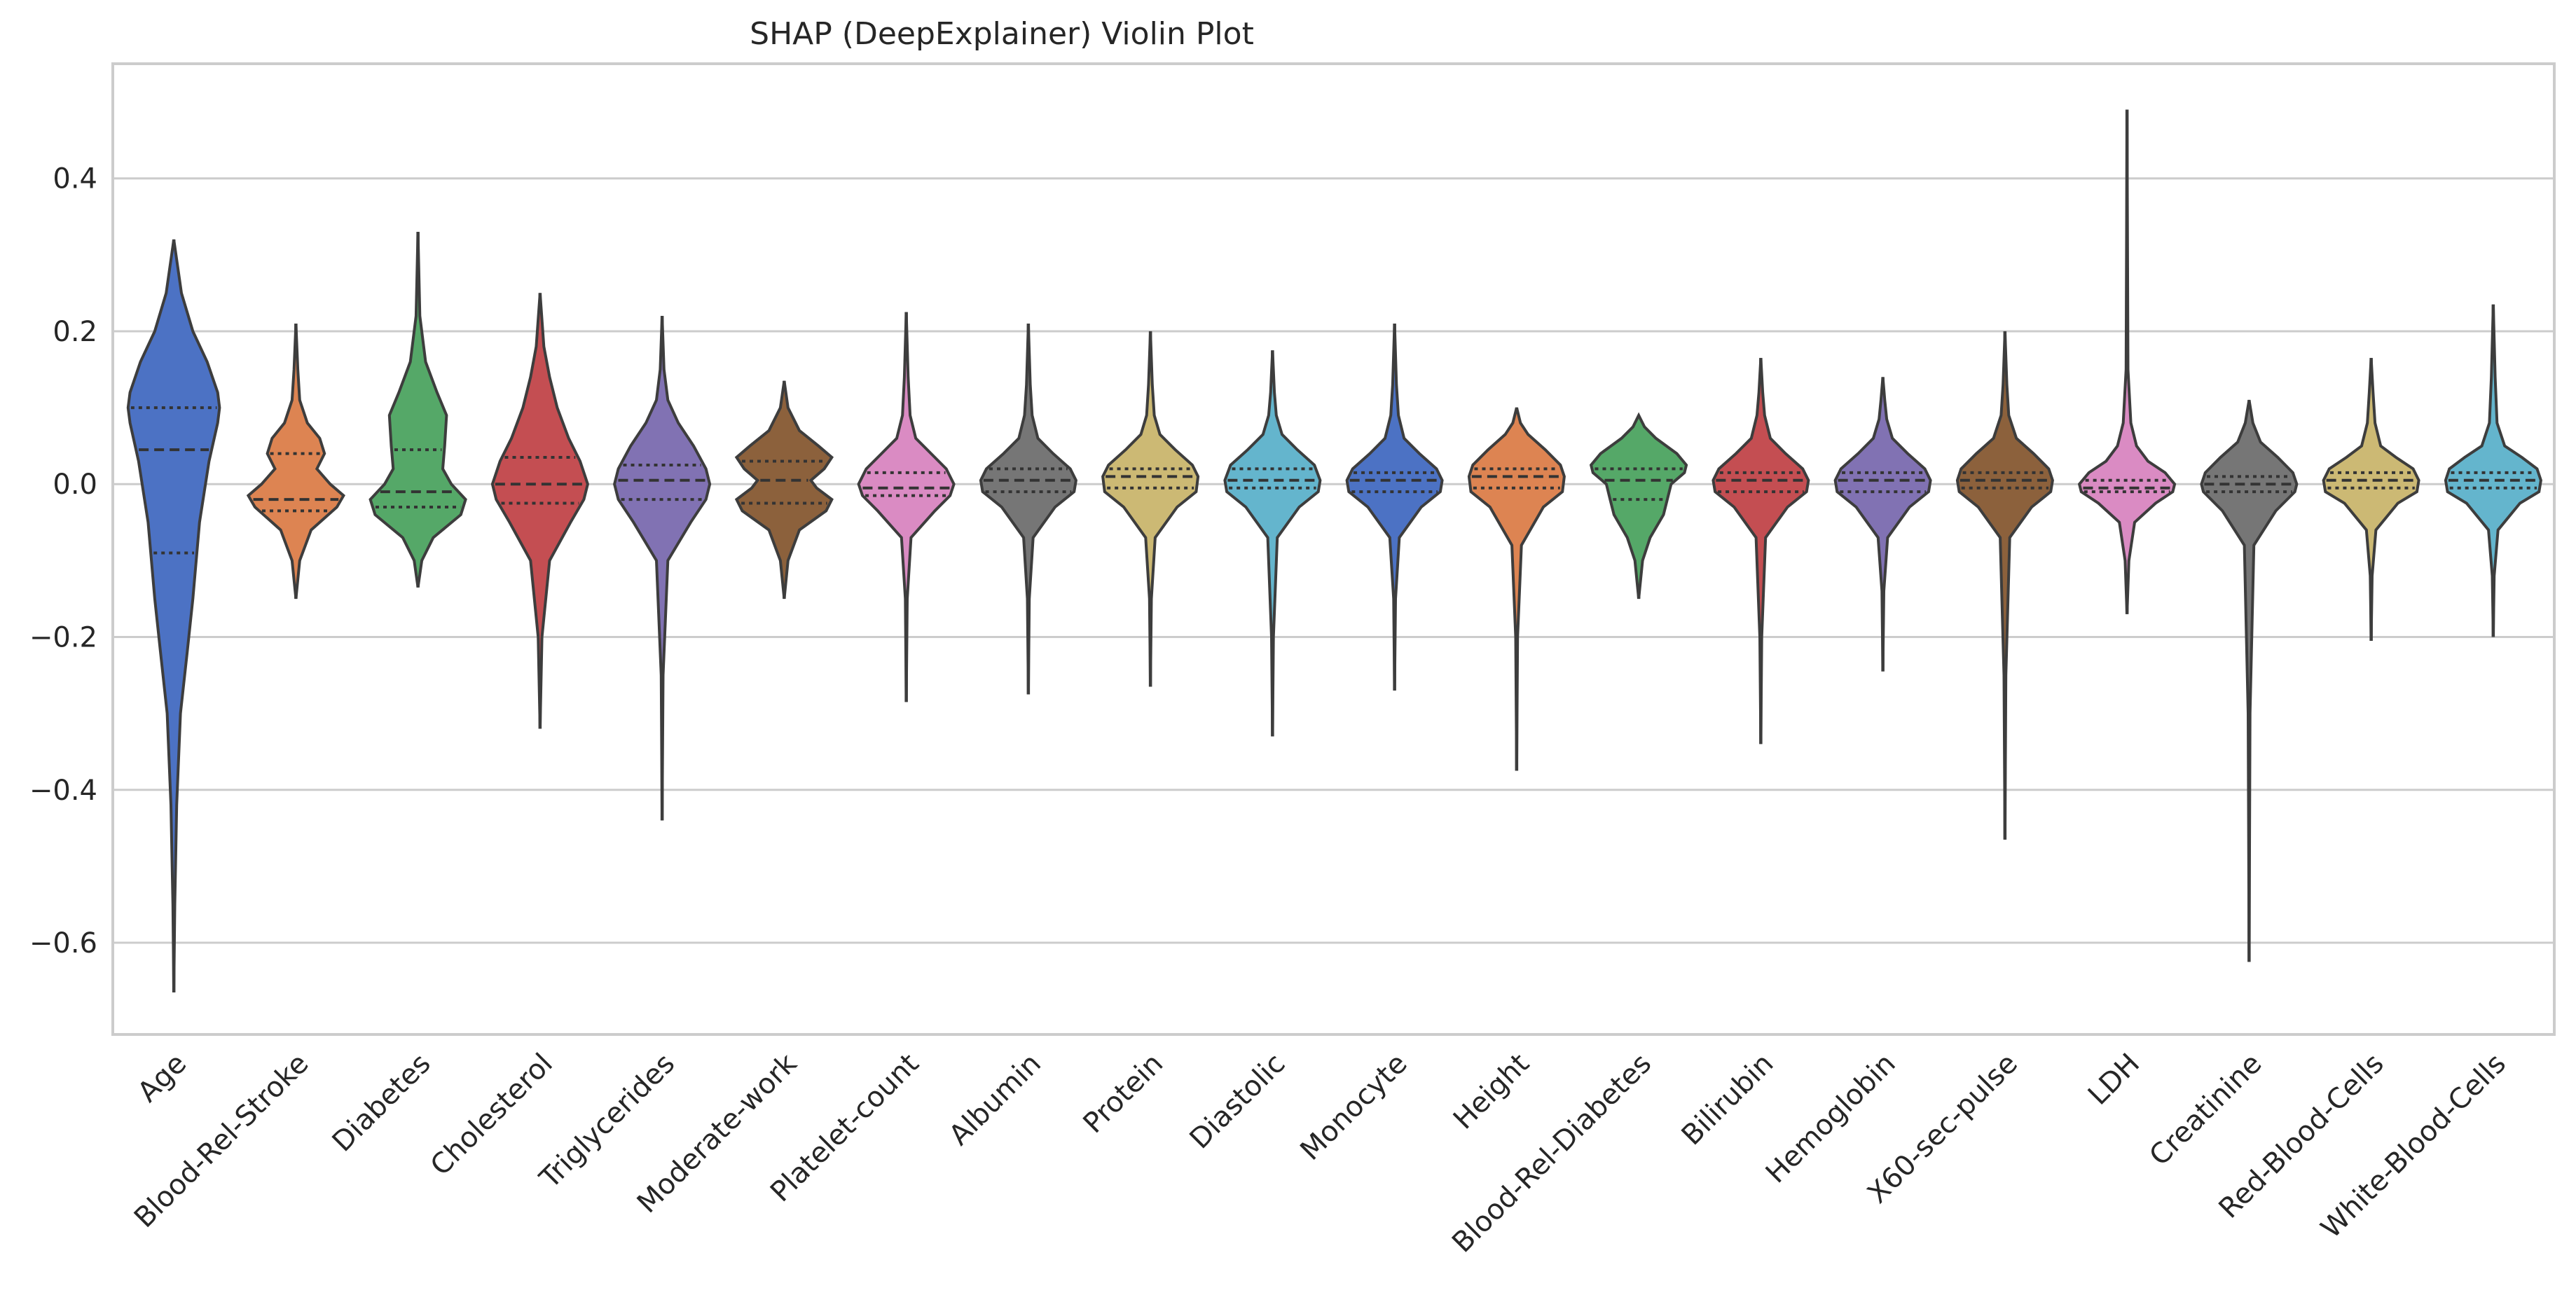 The image size is (2576, 1302). I want to click on violin-creatinine, so click(2249, 680).